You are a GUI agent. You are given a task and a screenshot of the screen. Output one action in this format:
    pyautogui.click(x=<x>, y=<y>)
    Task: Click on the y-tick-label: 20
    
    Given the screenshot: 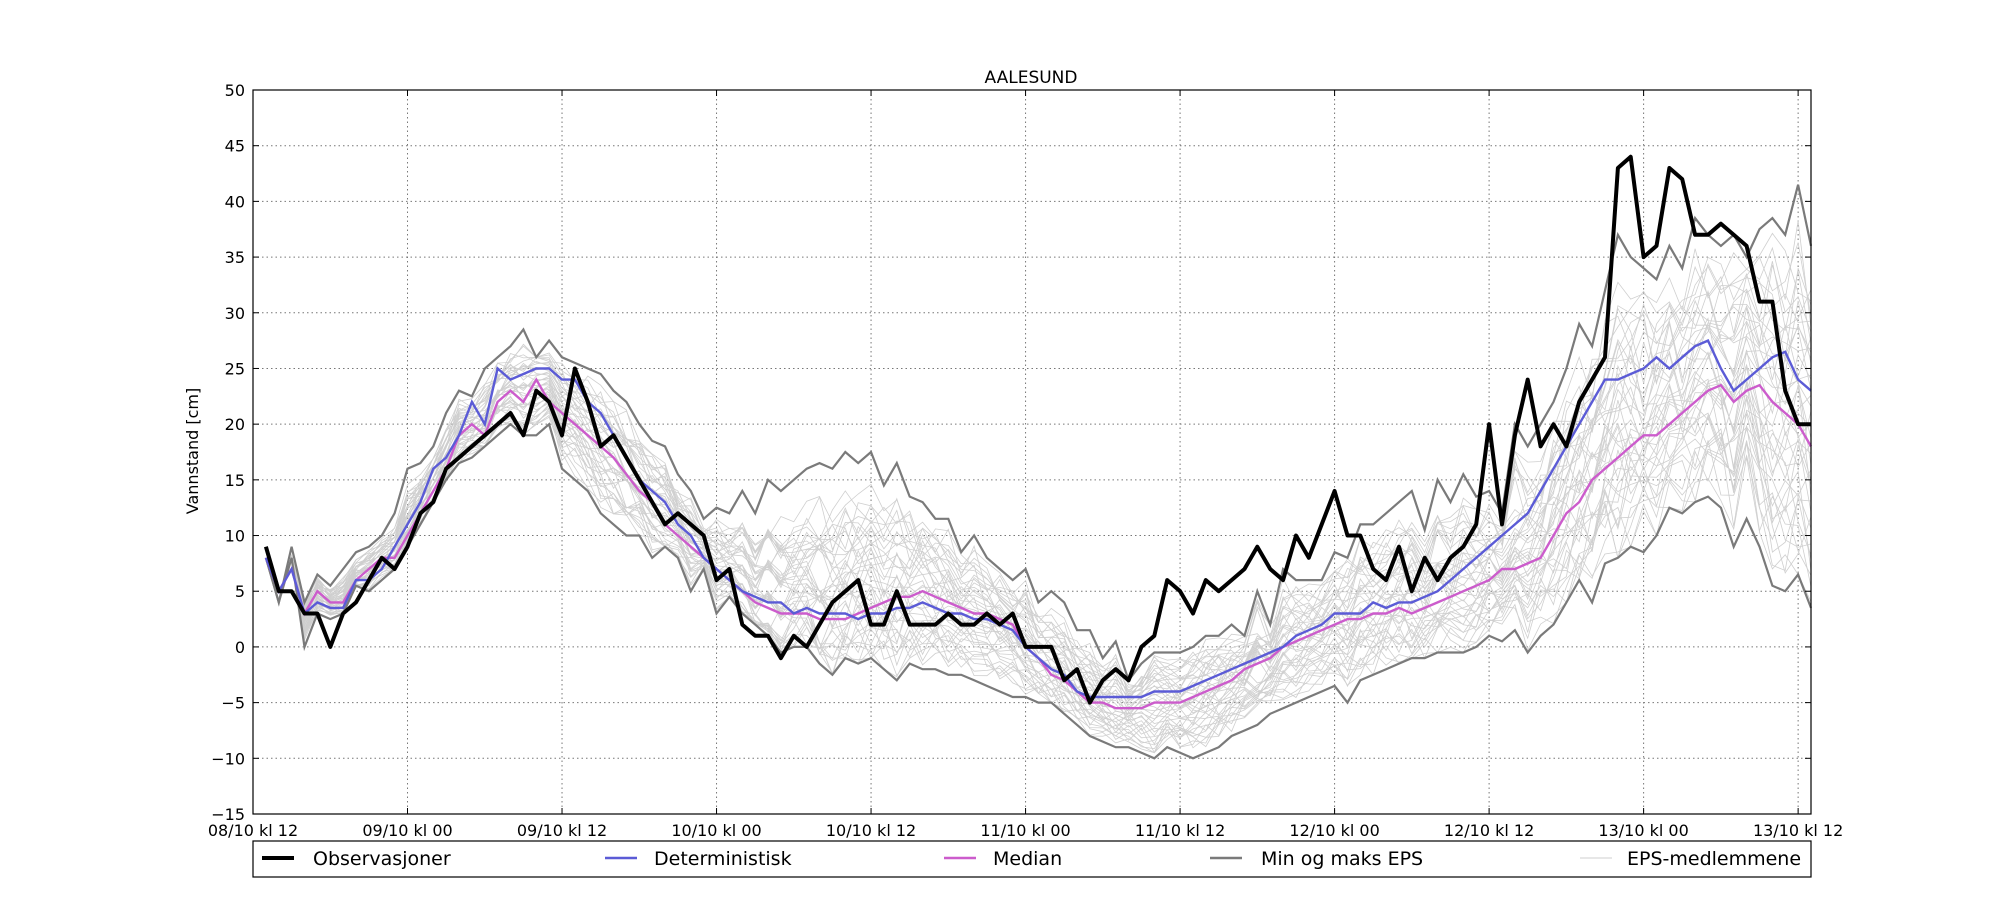 What is the action you would take?
    pyautogui.click(x=235, y=424)
    